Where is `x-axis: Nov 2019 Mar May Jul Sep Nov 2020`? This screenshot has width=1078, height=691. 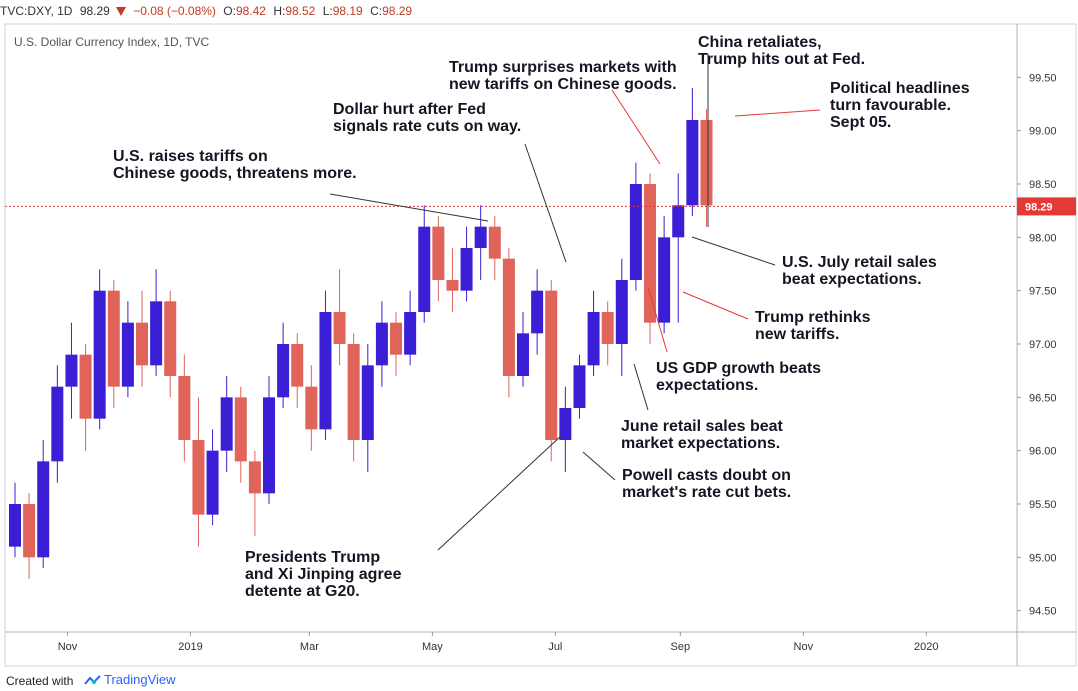 x-axis: Nov 2019 Mar May Jul Sep Nov 2020 is located at coordinates (498, 642).